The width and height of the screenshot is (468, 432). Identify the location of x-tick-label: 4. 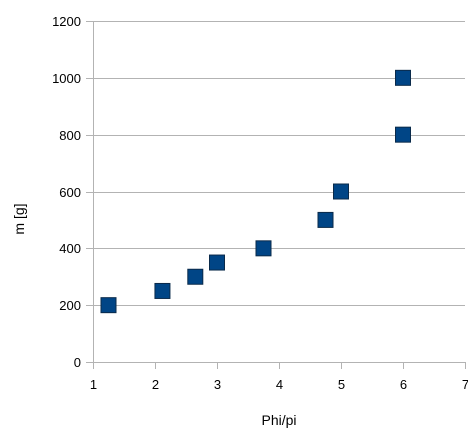
(279, 384).